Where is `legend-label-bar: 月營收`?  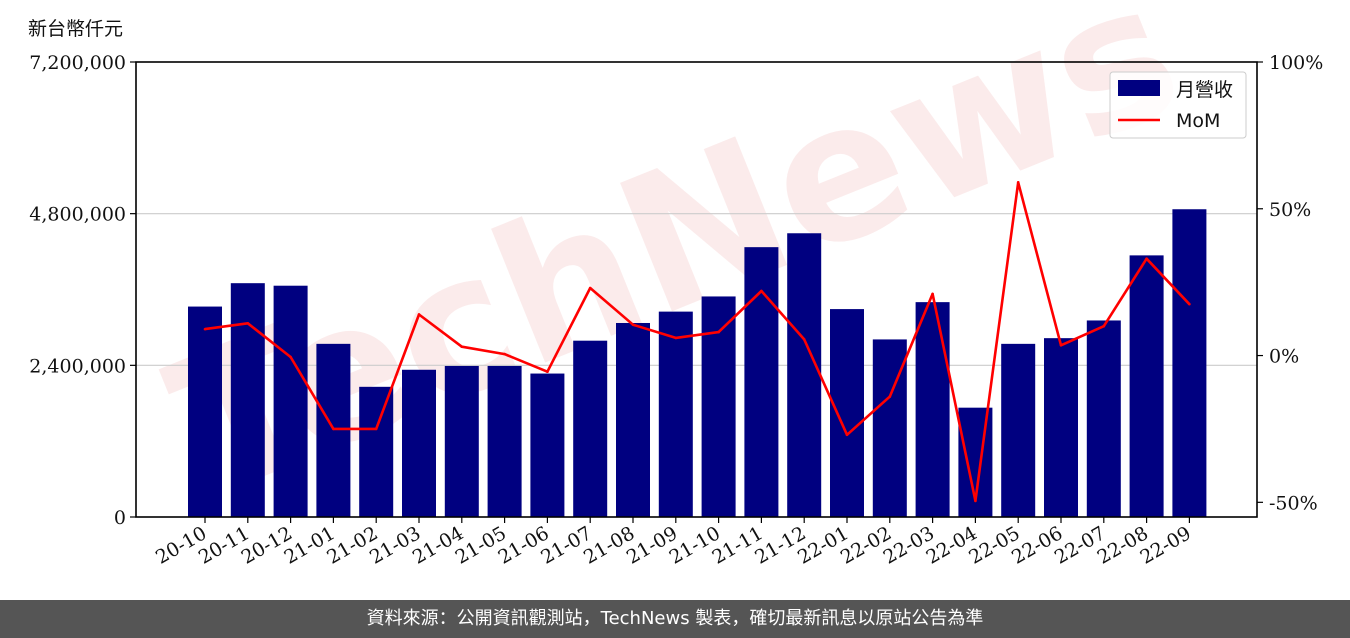 legend-label-bar: 月營收 is located at coordinates (1204, 90).